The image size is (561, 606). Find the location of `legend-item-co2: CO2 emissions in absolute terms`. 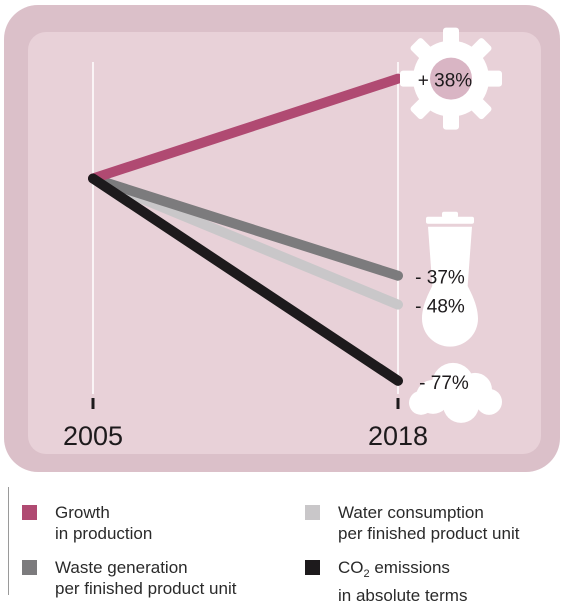

legend-item-co2: CO2 emissions in absolute terms is located at coordinates (386, 581).